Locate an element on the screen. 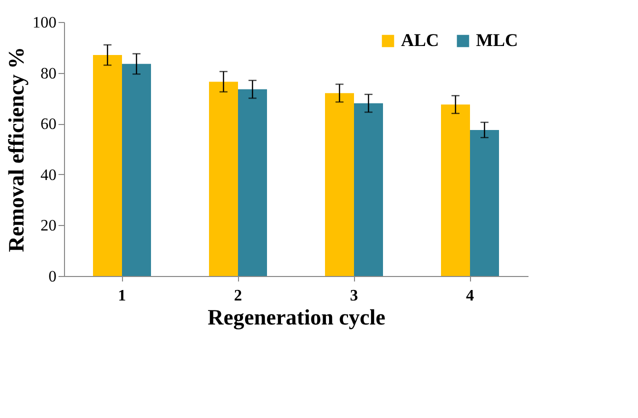 The height and width of the screenshot is (418, 638). y-tick-label: 60 is located at coordinates (48, 125).